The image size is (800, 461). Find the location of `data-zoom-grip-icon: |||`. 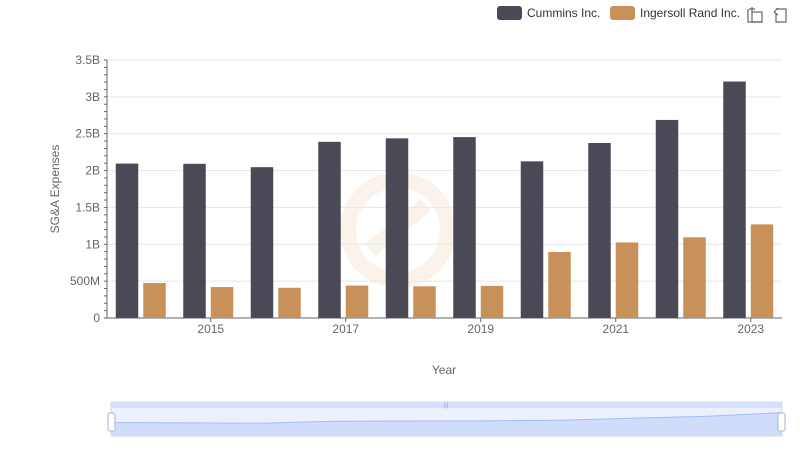

data-zoom-grip-icon: ||| is located at coordinates (446, 406).